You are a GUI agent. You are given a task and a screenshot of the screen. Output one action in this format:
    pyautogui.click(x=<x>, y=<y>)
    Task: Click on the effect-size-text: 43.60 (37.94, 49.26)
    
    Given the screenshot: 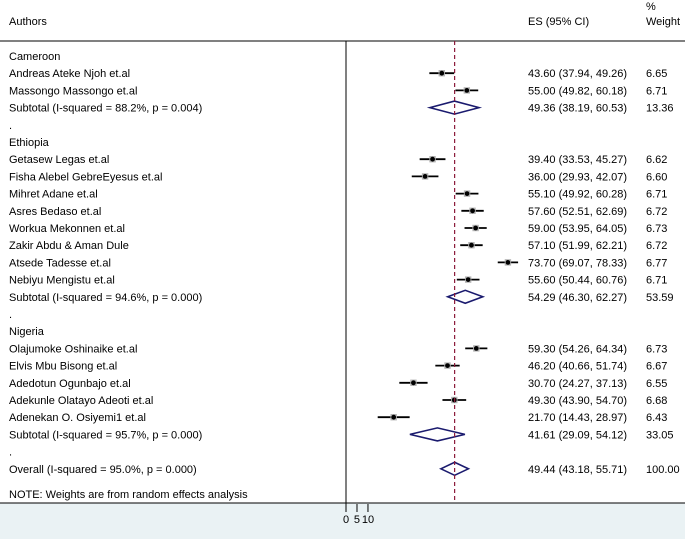 What is the action you would take?
    pyautogui.click(x=577, y=74)
    